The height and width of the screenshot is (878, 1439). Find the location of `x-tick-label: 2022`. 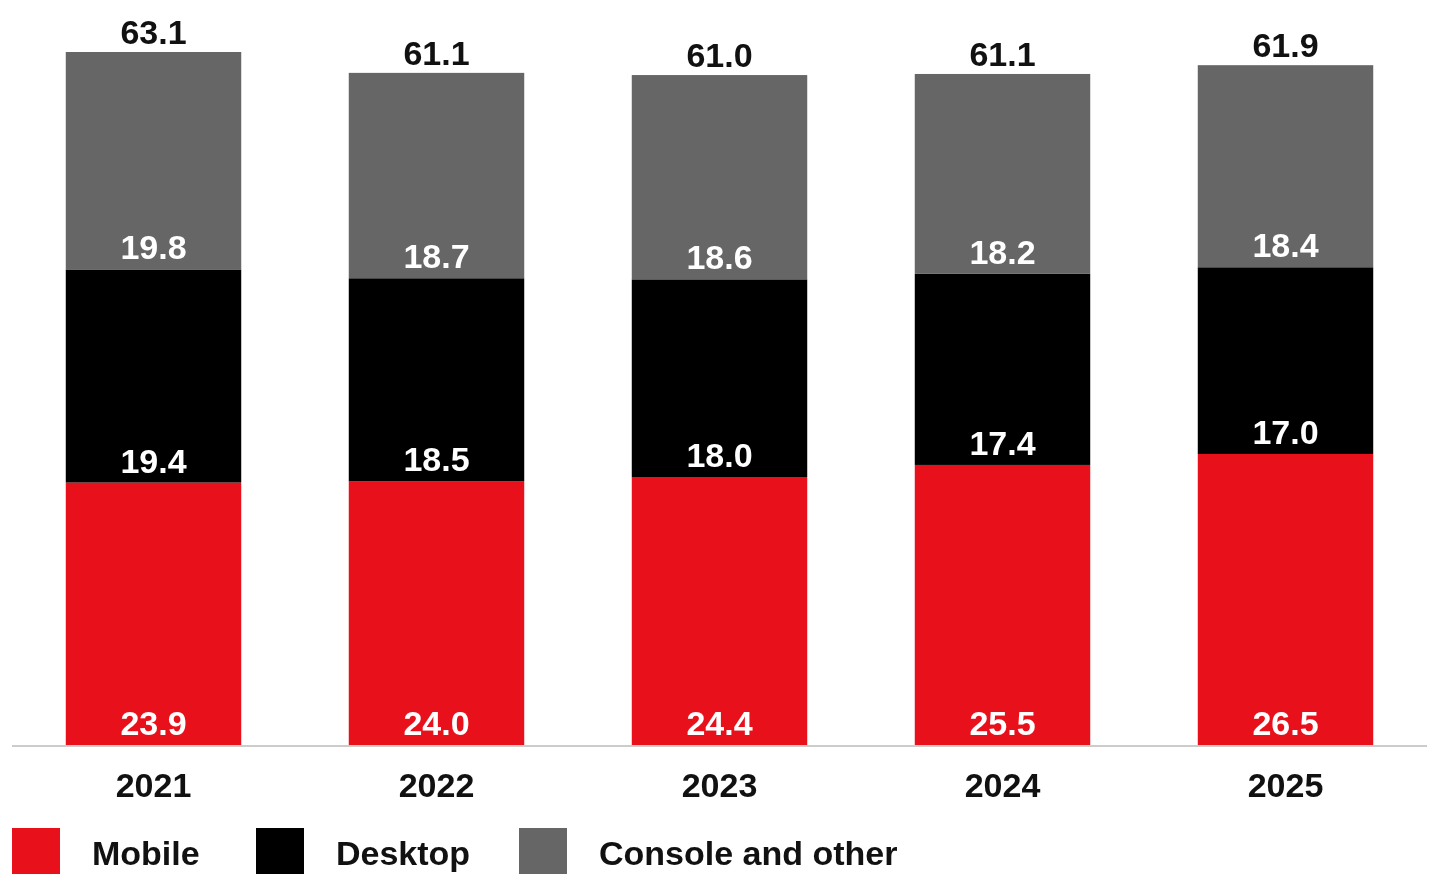

x-tick-label: 2022 is located at coordinates (436, 785).